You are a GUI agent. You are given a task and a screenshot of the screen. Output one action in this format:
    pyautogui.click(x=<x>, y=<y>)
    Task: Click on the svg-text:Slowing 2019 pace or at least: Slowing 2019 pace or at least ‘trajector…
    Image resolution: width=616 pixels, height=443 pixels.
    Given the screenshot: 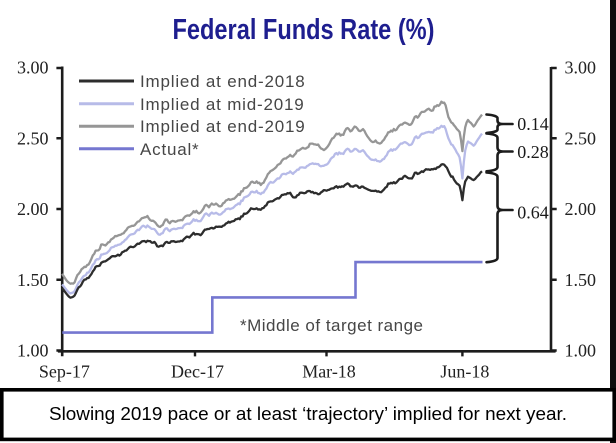 What is the action you would take?
    pyautogui.click(x=308, y=413)
    